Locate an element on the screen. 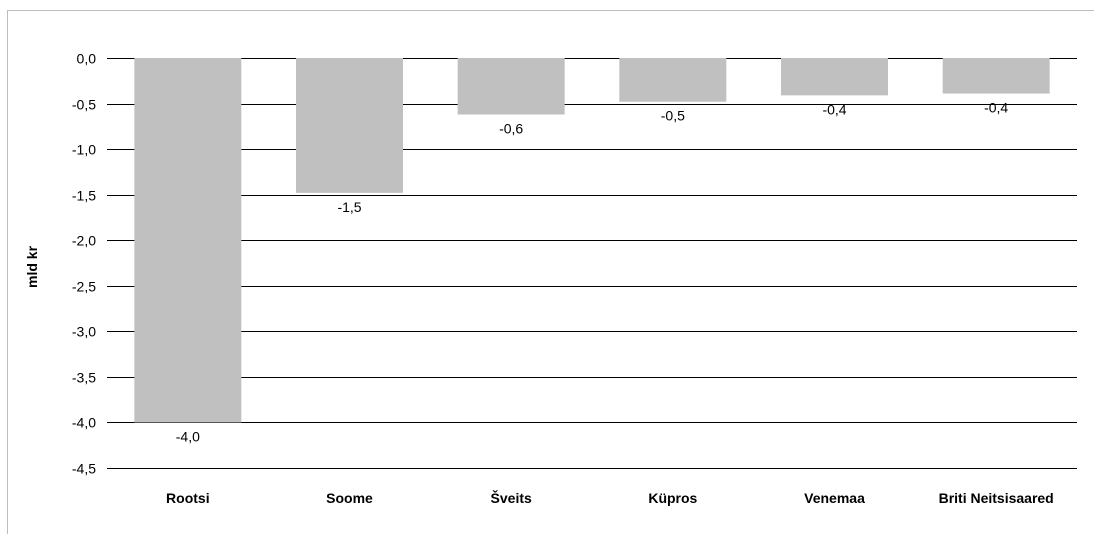  y-tick-label: -1,5 is located at coordinates (84, 196).